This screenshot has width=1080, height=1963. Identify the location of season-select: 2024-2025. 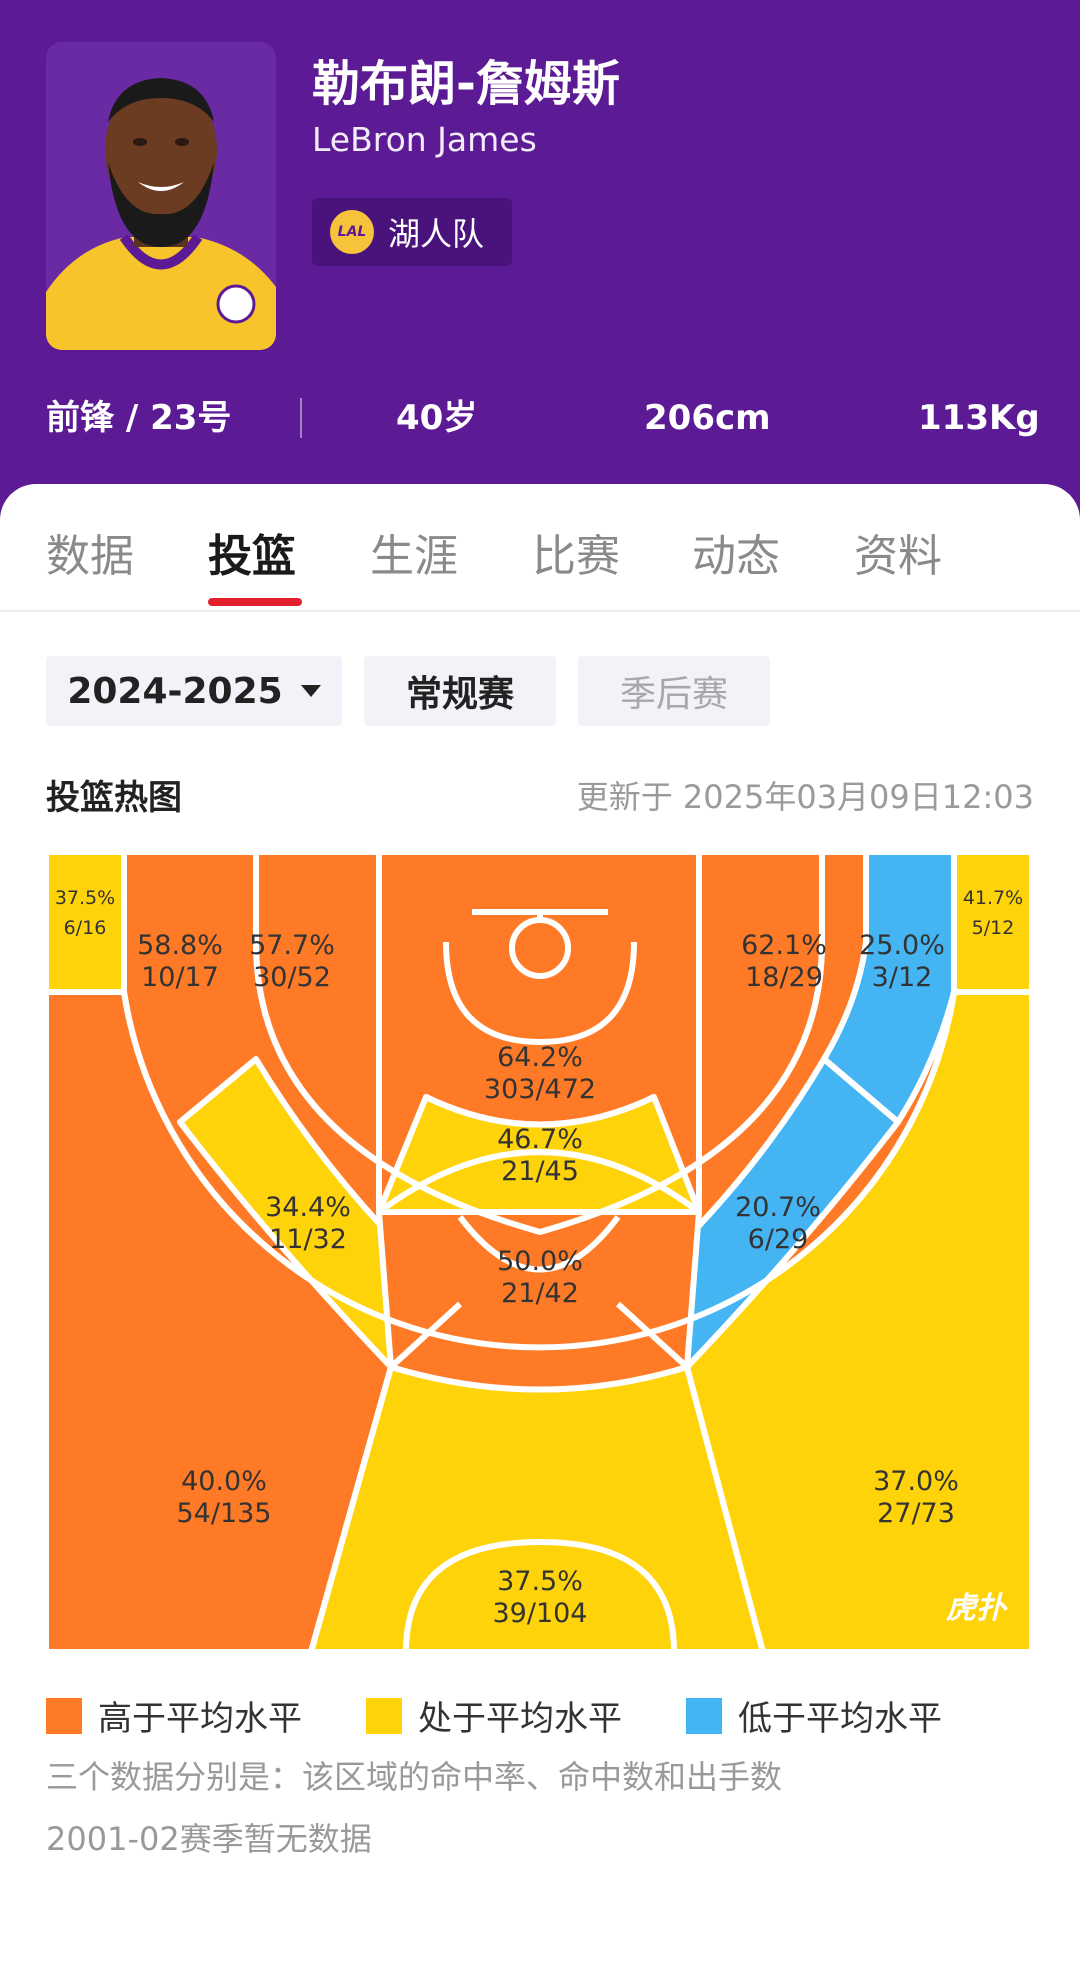
(194, 691).